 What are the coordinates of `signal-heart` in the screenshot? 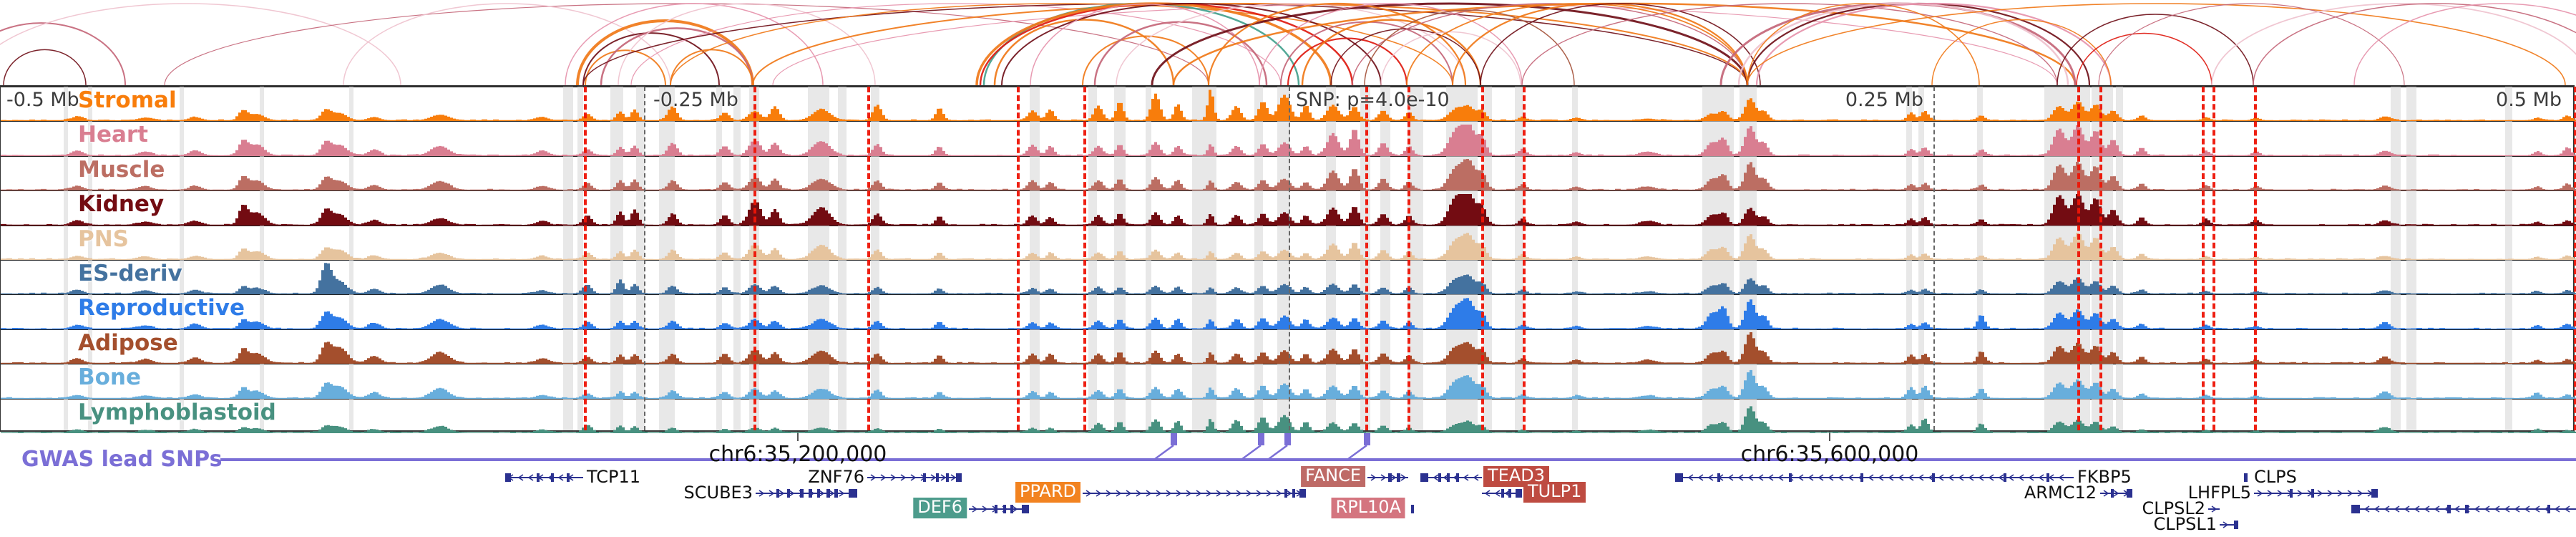 It's located at (1288, 140).